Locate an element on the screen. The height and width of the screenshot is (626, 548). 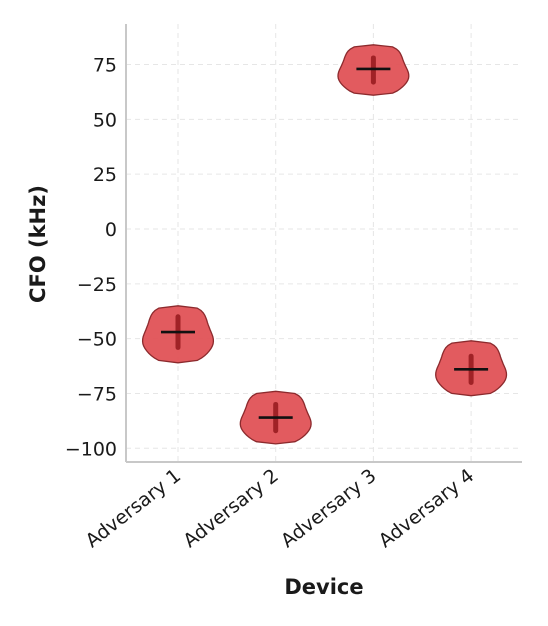
y-axis-title: CFO (kHz) is located at coordinates (38, 244).